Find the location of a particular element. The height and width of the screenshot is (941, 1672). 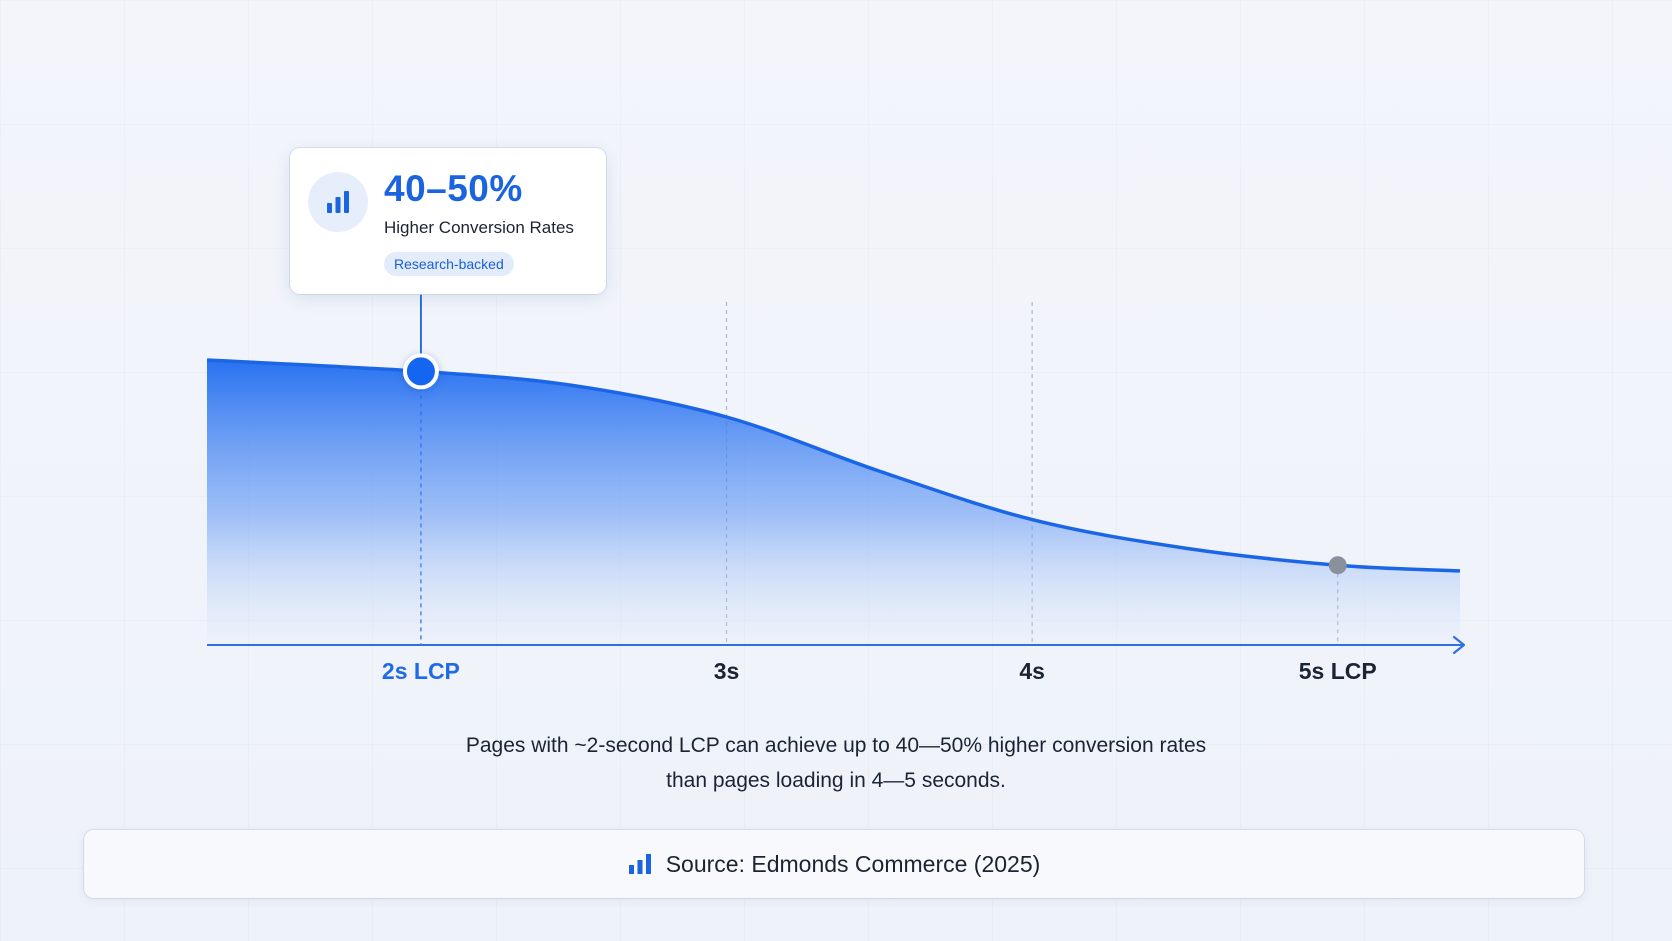

research-badge: Research-backed is located at coordinates (449, 264).